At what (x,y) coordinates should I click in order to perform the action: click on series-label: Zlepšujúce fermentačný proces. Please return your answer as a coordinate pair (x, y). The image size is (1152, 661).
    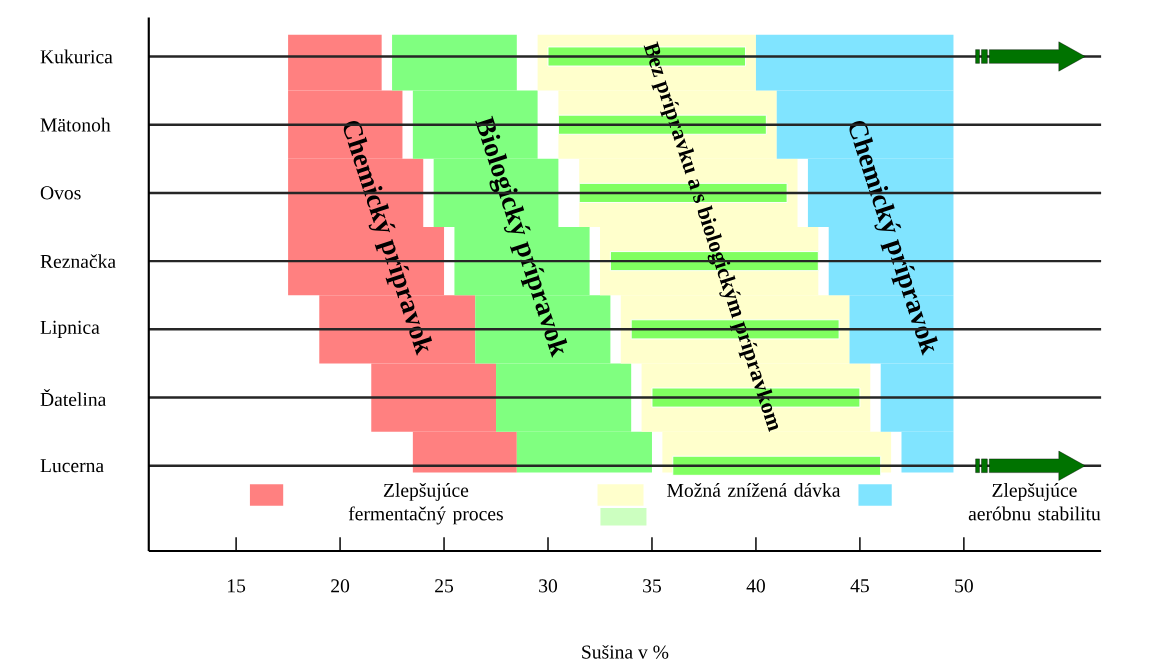
    Looking at the image, I should click on (425, 504).